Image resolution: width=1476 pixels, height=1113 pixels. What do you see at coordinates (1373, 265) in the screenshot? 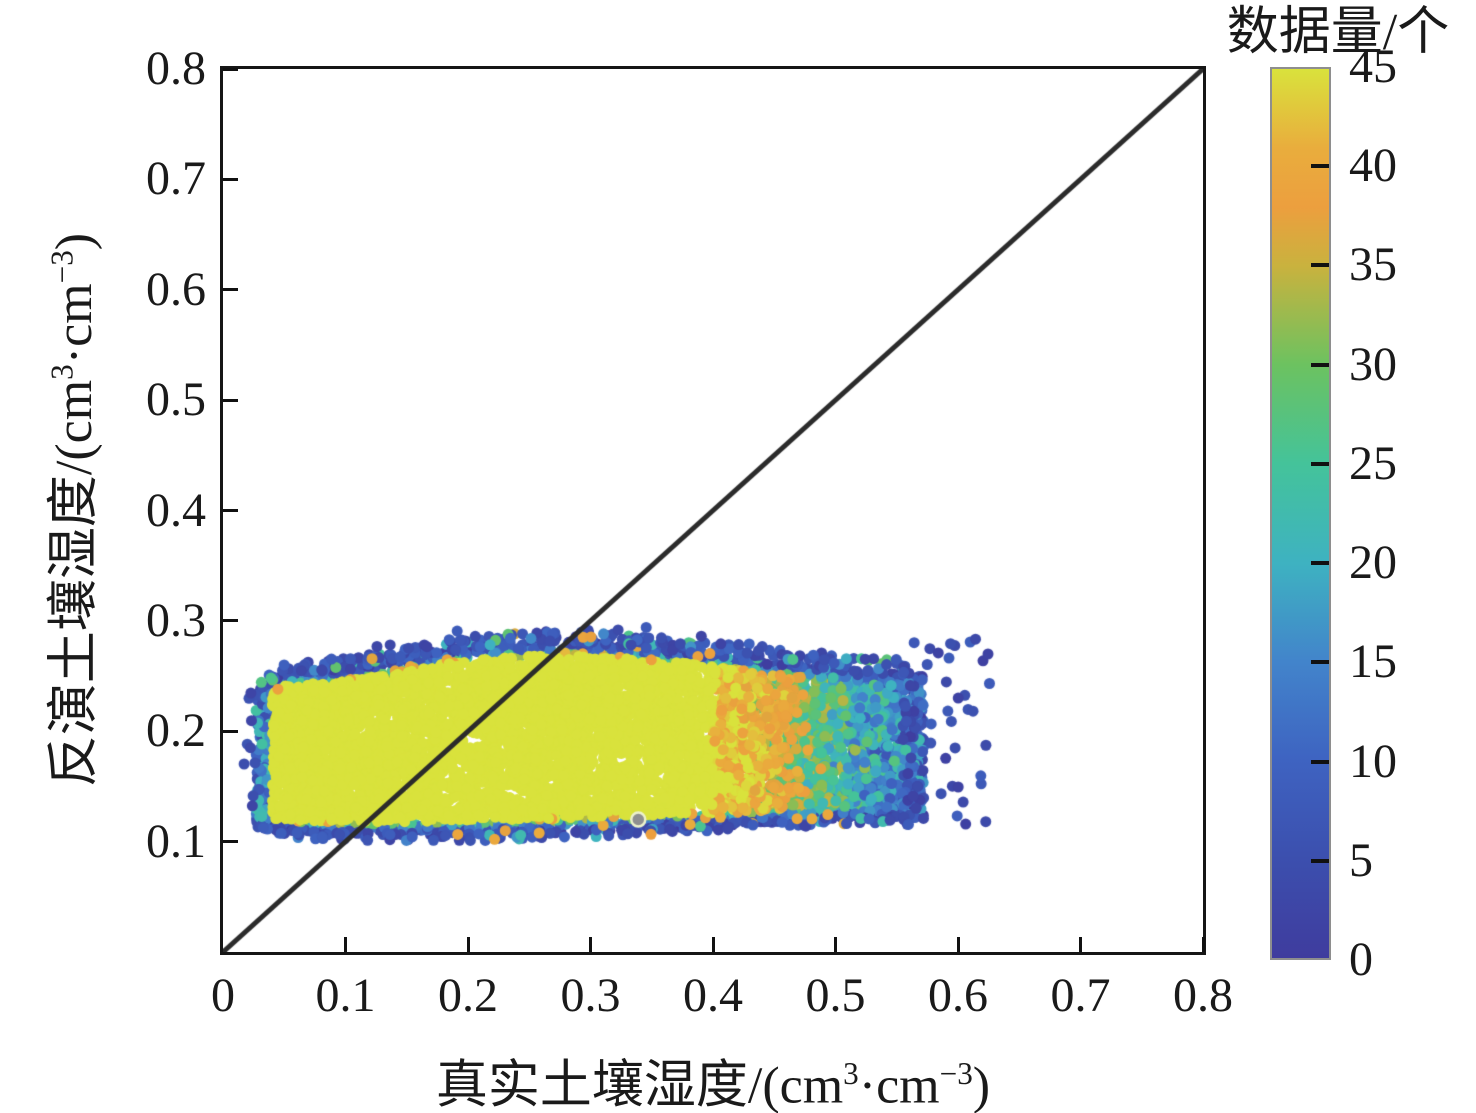
I see `colorbar-tick-label: 35` at bounding box center [1373, 265].